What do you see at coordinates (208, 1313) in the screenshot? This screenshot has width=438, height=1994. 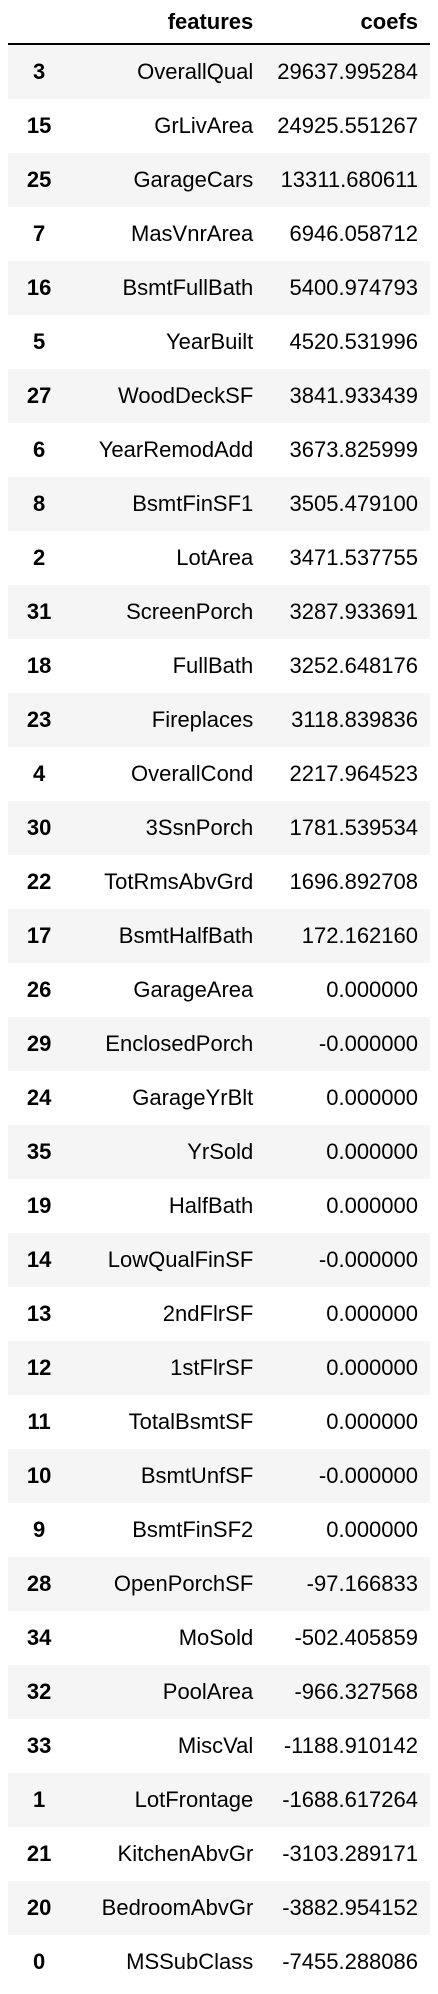 I see `feature-cell: 2ndFlrSF` at bounding box center [208, 1313].